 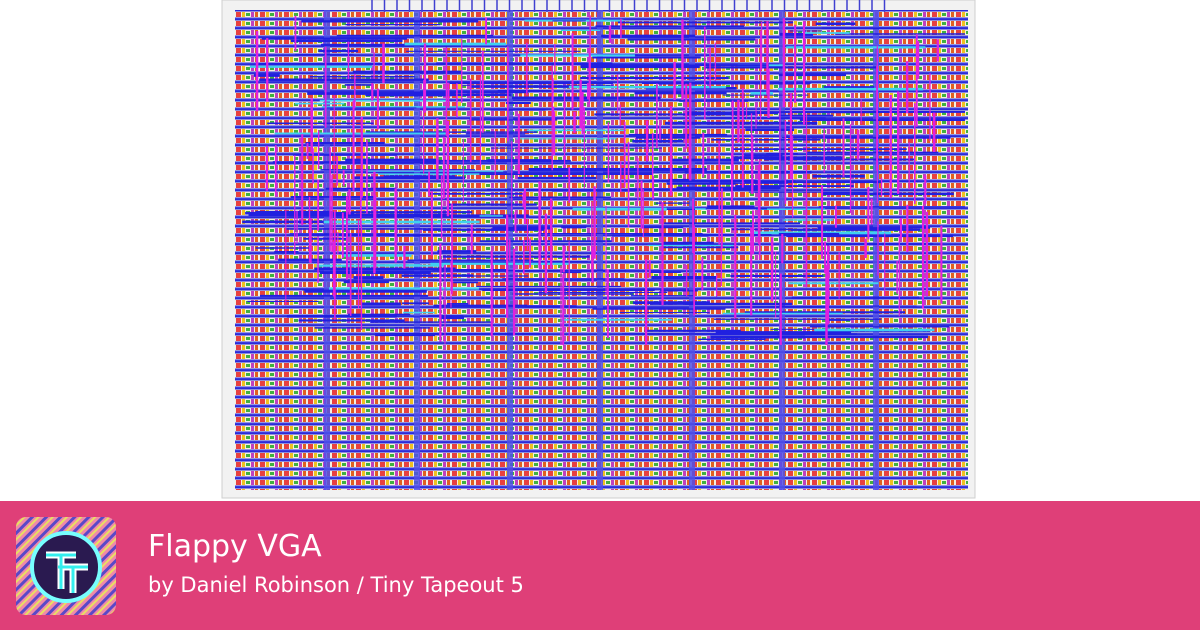 What do you see at coordinates (235, 546) in the screenshot?
I see `project-title: Flappy VGA` at bounding box center [235, 546].